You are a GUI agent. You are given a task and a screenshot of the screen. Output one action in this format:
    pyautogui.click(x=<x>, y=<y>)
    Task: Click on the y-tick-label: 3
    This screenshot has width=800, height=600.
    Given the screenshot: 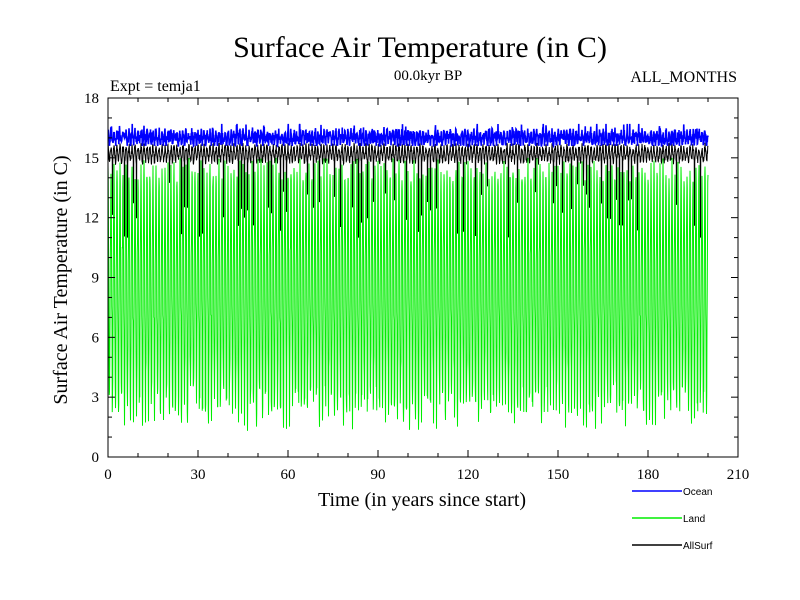 What is the action you would take?
    pyautogui.click(x=96, y=398)
    